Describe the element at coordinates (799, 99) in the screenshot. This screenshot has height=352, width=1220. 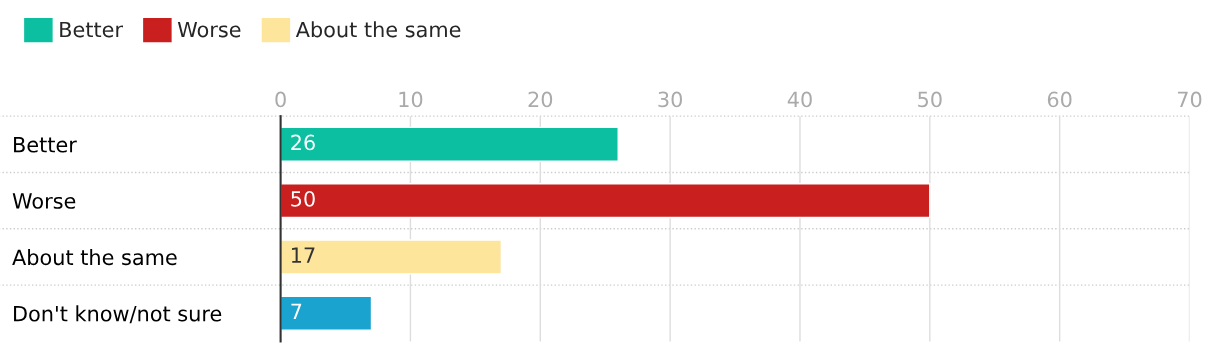
I see `x-tick-label: 40` at that location.